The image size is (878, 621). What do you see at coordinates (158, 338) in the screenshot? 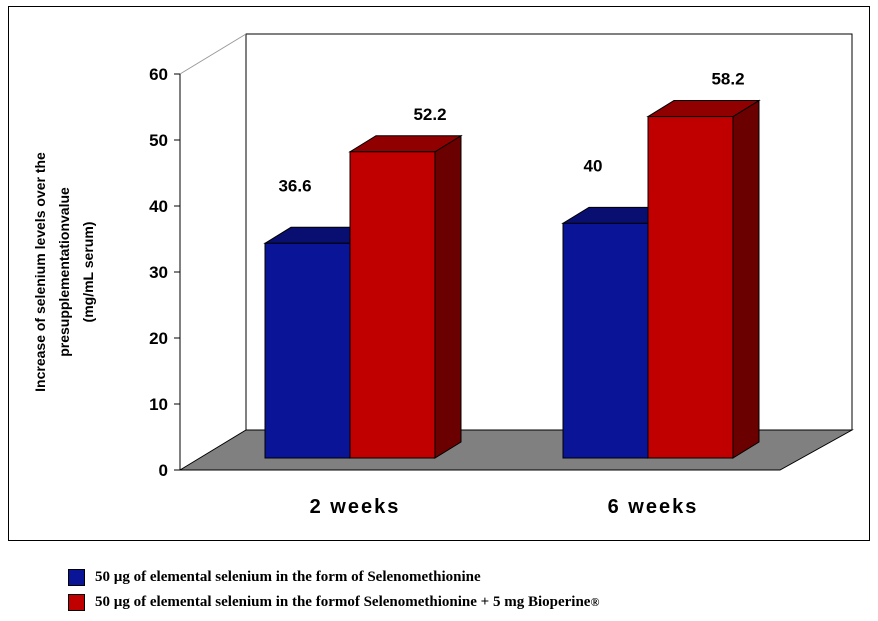
I see `y-tick-label: 20` at bounding box center [158, 338].